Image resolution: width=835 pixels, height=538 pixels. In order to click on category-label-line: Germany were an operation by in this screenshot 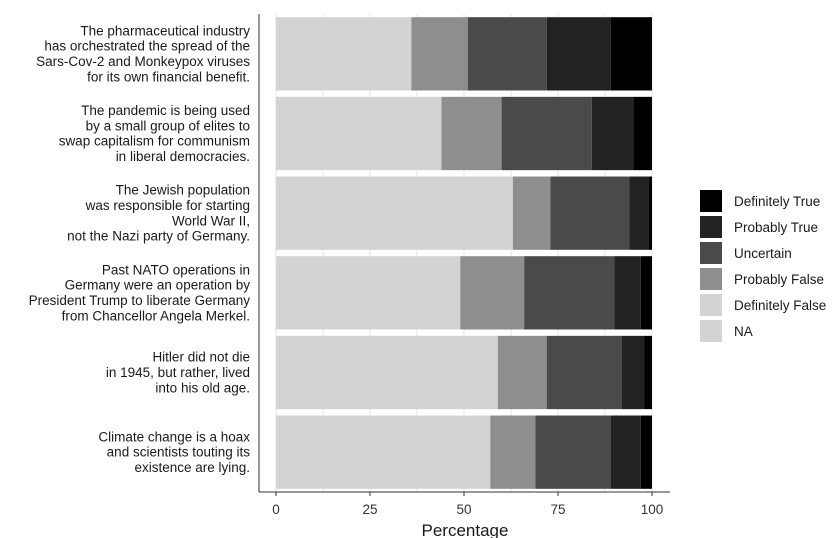, I will do `click(158, 285)`.